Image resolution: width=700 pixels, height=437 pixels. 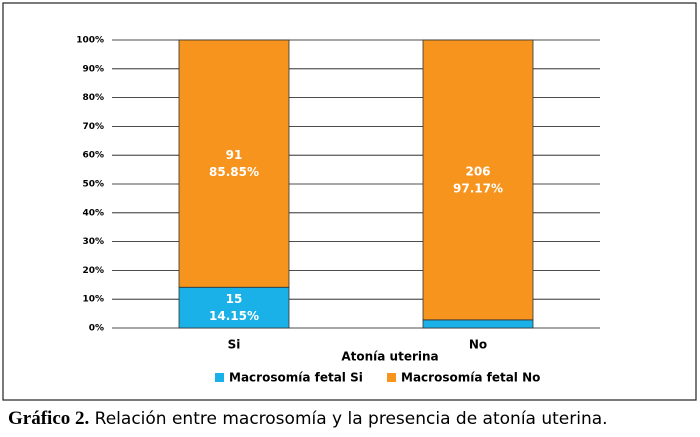 I want to click on x-tick-label: Si, so click(x=234, y=345).